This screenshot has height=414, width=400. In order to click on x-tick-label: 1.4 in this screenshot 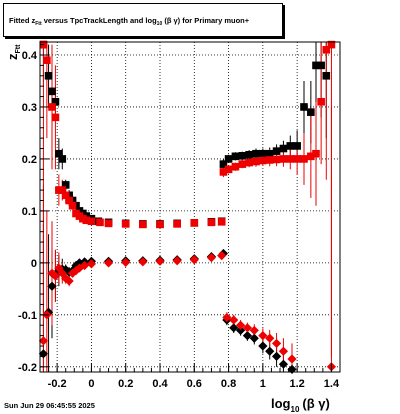, I will do `click(332, 384)`.